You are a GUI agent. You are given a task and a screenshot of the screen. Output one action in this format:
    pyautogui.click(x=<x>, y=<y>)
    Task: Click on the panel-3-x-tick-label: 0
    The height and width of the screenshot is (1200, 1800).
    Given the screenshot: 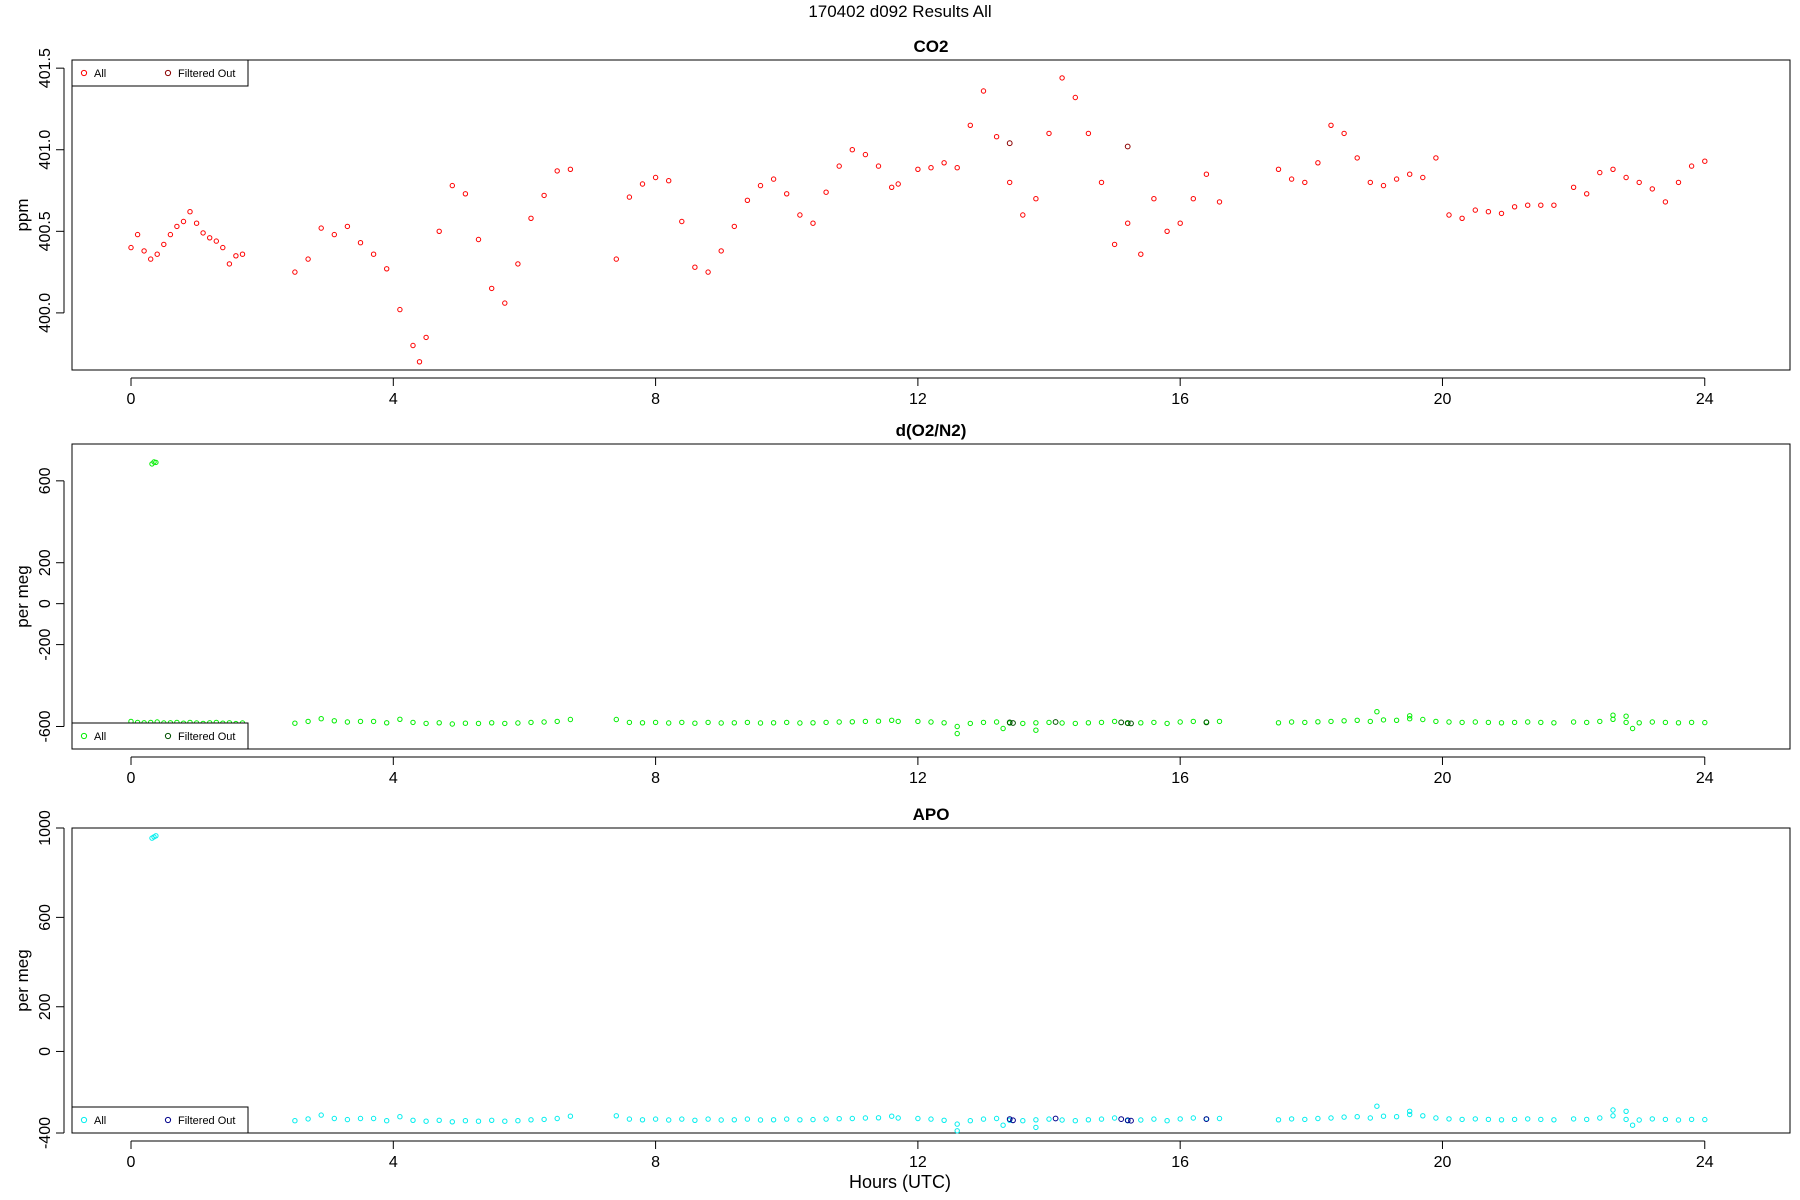 What is the action you would take?
    pyautogui.click(x=131, y=1162)
    